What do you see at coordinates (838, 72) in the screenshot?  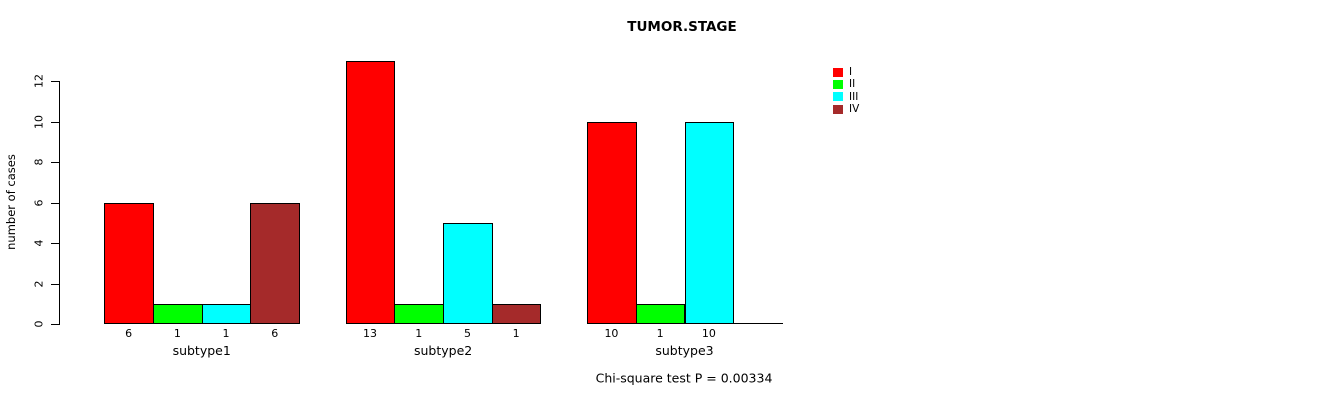 I see `legend-swatch-I` at bounding box center [838, 72].